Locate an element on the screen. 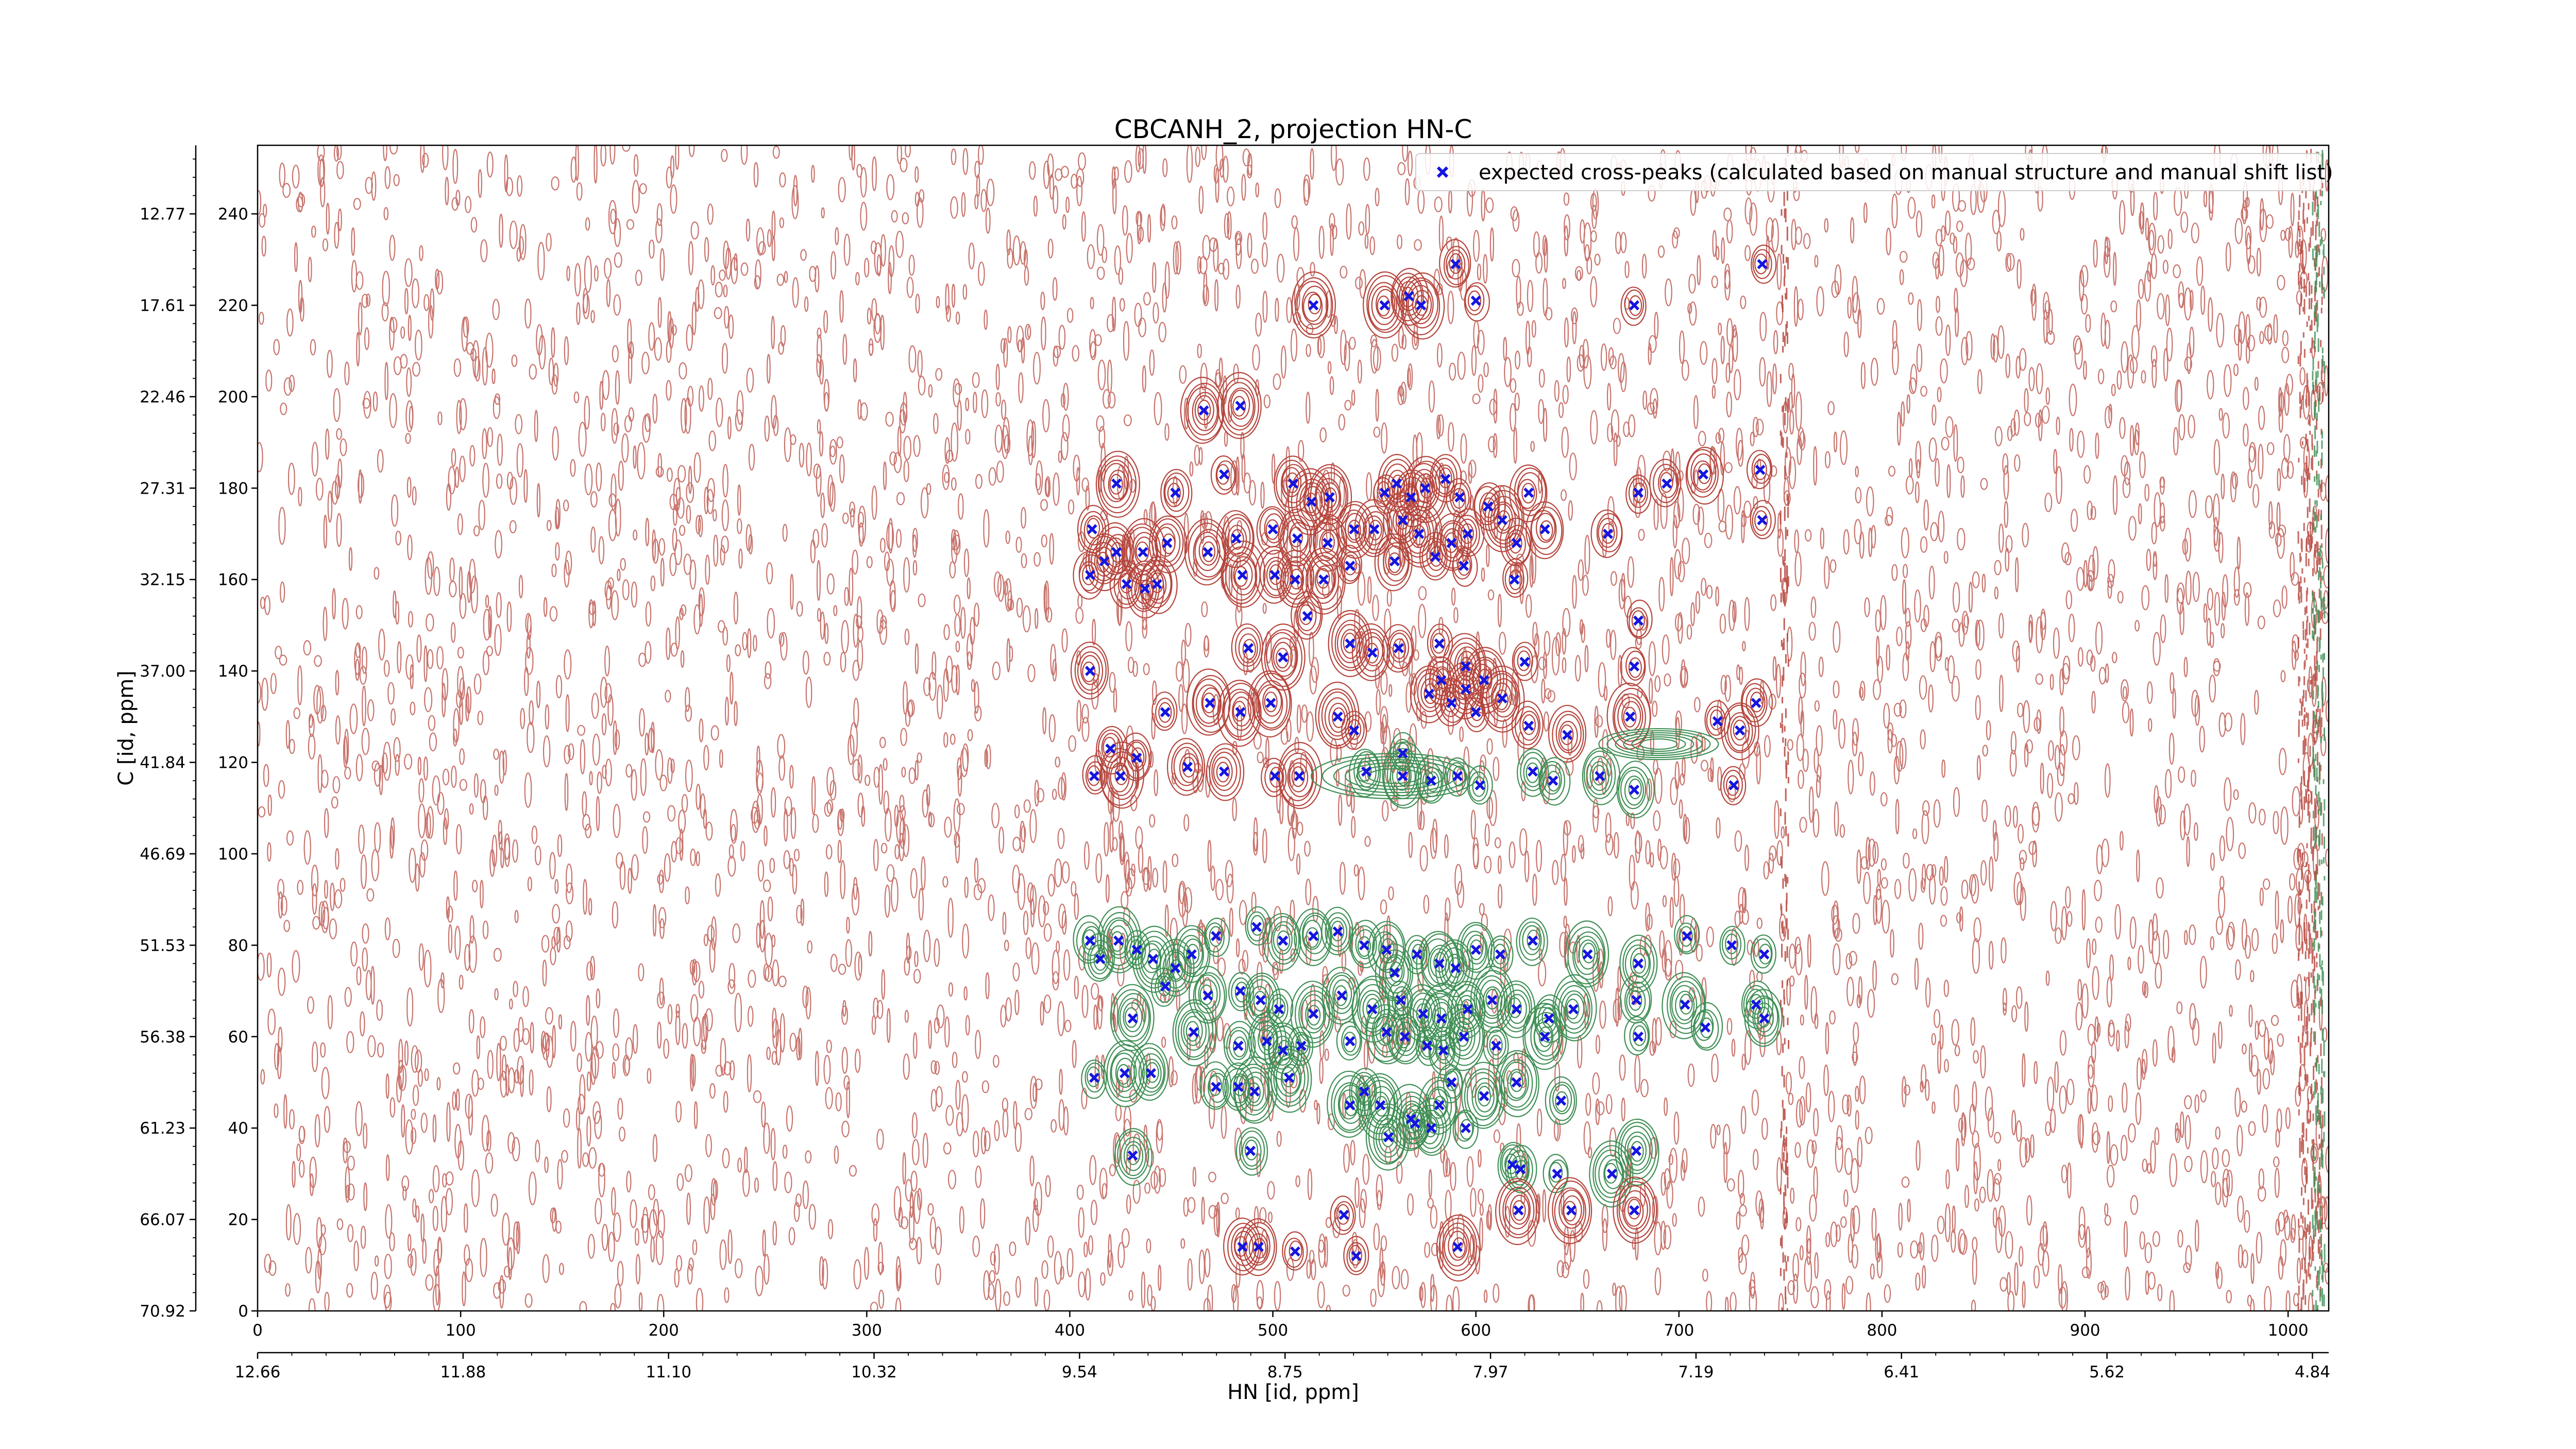 Image resolution: width=2576 pixels, height=1449 pixels. x-ppm-tick-label: 7.97 is located at coordinates (1491, 1372).